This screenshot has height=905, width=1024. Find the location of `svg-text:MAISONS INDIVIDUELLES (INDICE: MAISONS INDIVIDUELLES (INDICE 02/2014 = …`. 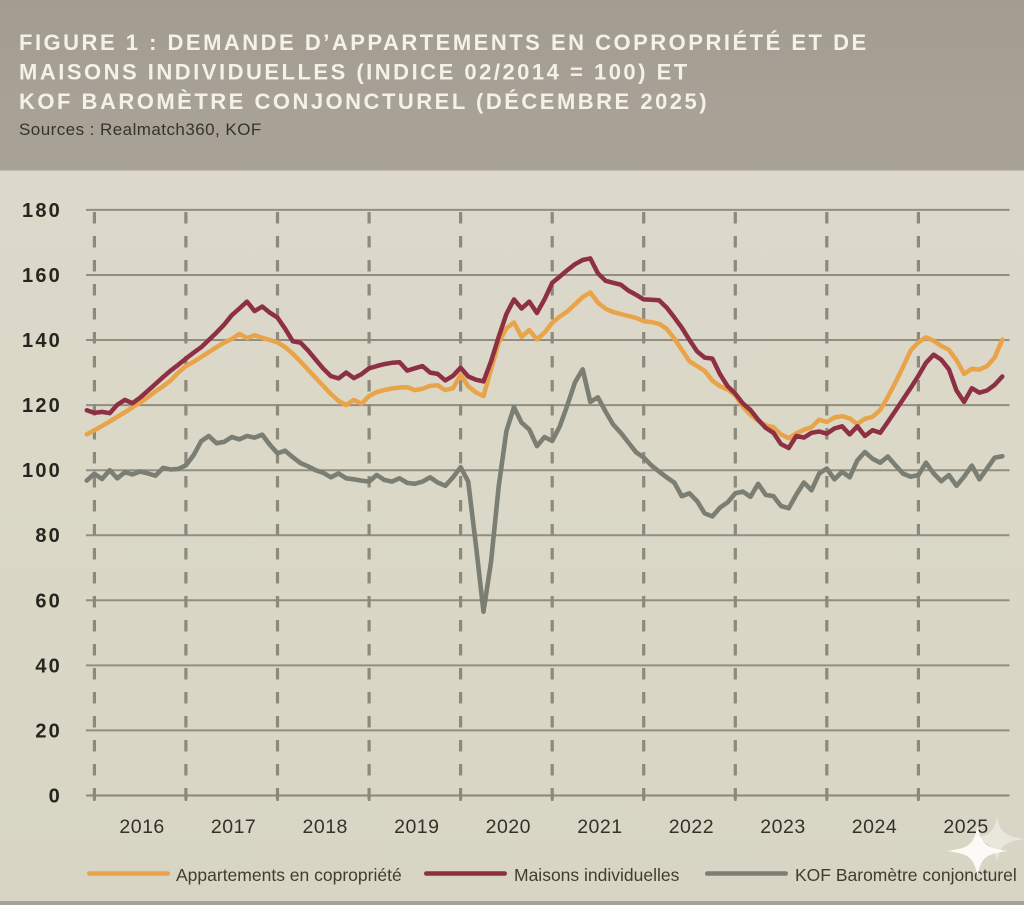

svg-text:MAISONS INDIVIDUELLES (INDICE: MAISONS INDIVIDUELLES (INDICE 02/2014 = … is located at coordinates (354, 72).